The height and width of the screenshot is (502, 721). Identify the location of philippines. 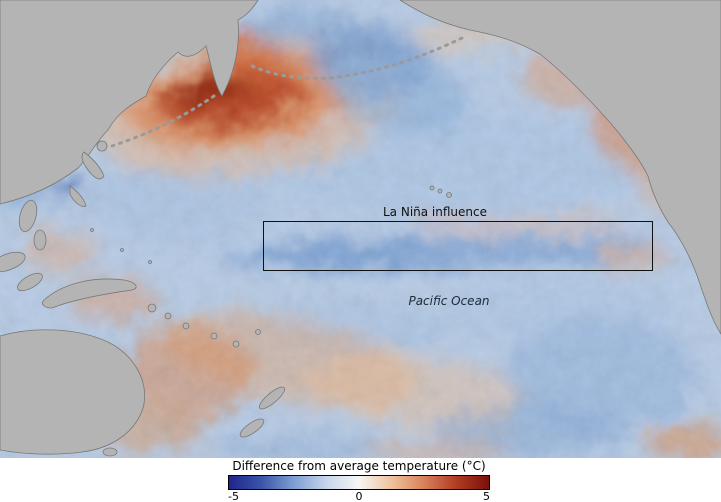
(28, 216).